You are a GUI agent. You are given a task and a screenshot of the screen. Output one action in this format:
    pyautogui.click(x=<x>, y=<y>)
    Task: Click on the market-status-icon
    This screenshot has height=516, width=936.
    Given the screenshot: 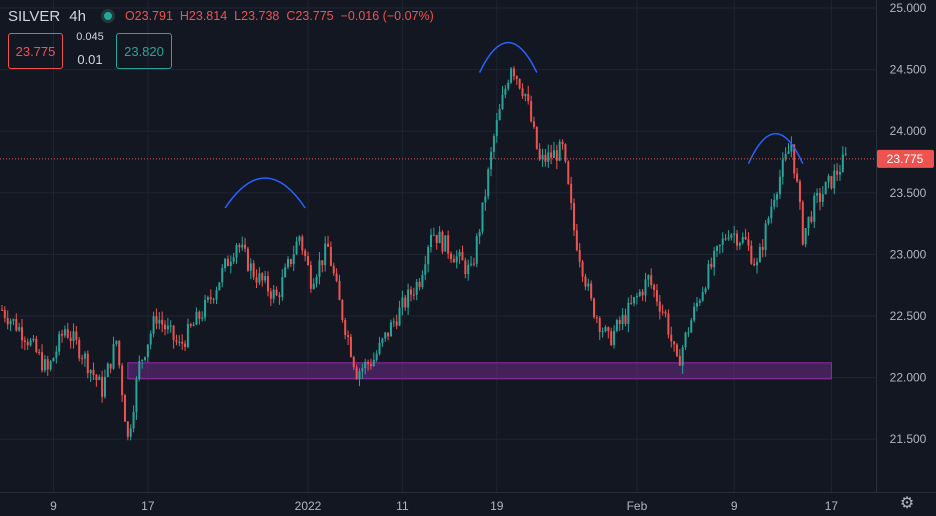 What is the action you would take?
    pyautogui.click(x=107, y=16)
    